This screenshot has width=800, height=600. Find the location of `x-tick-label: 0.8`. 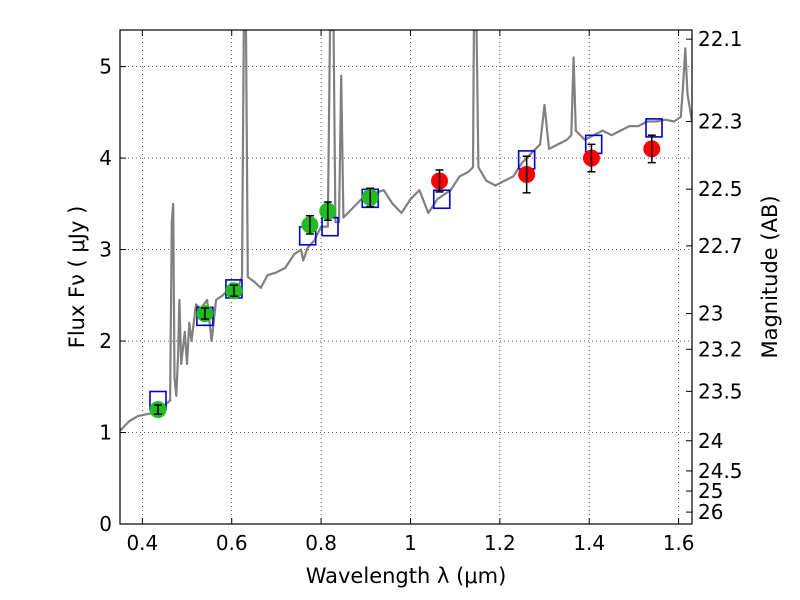

x-tick-label: 0.8 is located at coordinates (321, 543).